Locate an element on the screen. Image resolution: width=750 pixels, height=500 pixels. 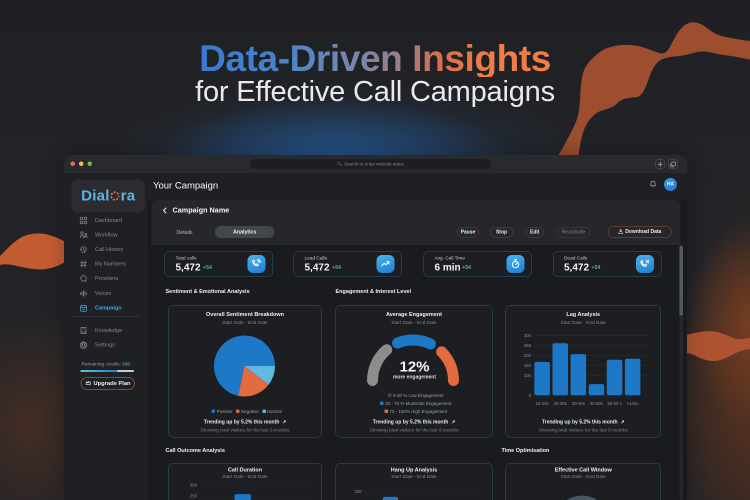
svg-text: 10-20s is located at coordinates (542, 403).